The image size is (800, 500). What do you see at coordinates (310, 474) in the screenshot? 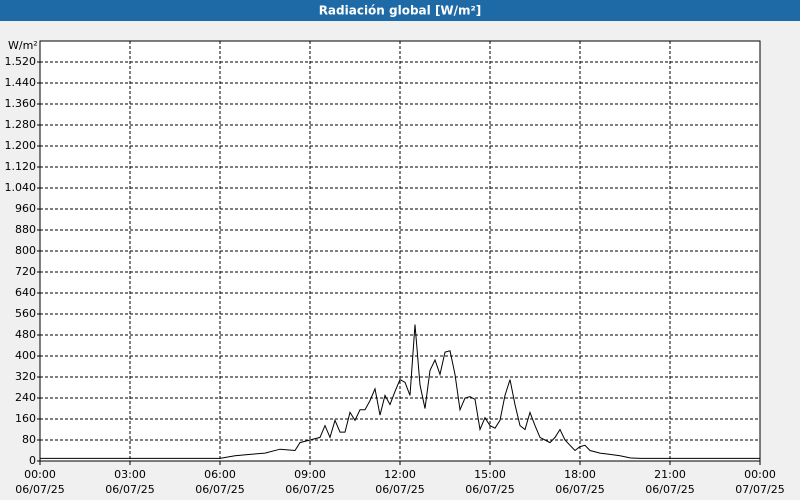
I see `x-tick-time: 09:00` at bounding box center [310, 474].